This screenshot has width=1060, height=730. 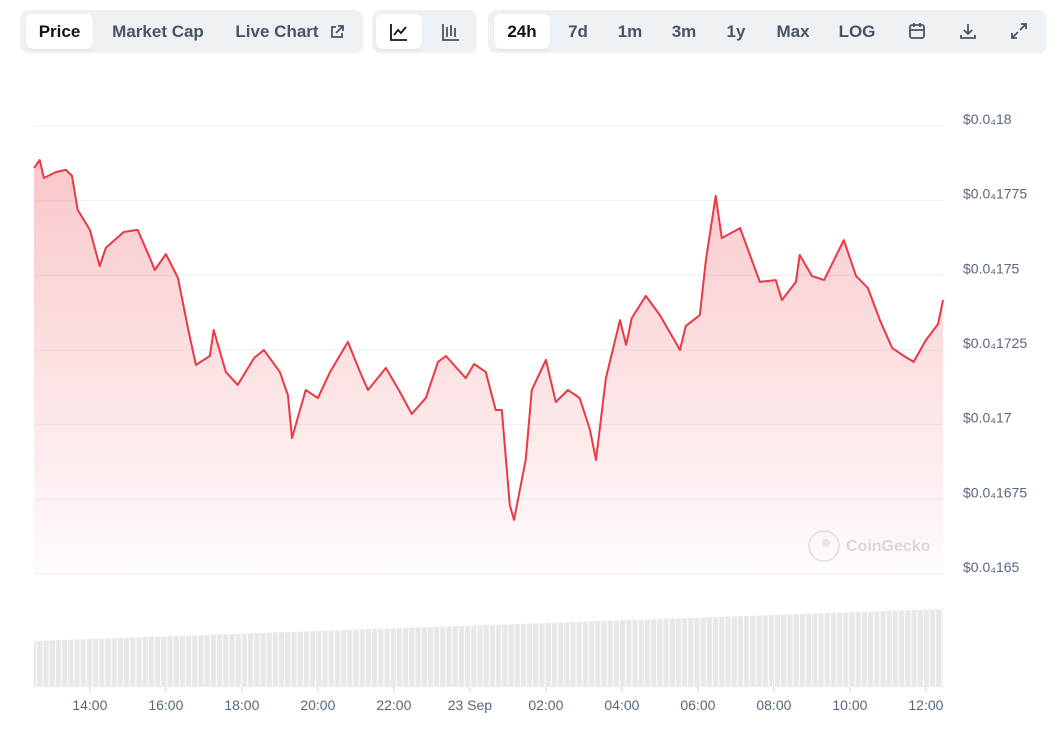 What do you see at coordinates (621, 705) in the screenshot?
I see `x-tick-label: 04:00` at bounding box center [621, 705].